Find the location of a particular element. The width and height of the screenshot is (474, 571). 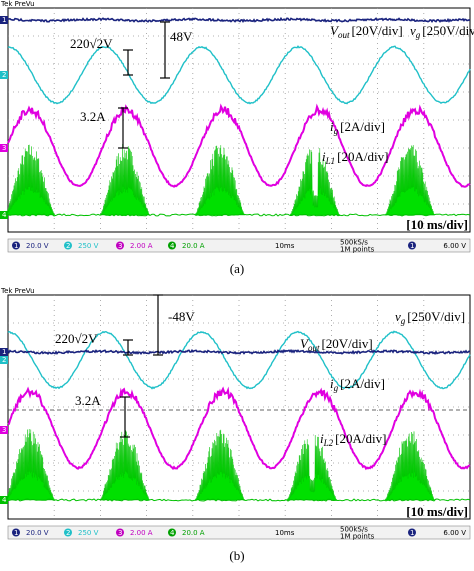

grid-current-wave is located at coordinates (239, 145).